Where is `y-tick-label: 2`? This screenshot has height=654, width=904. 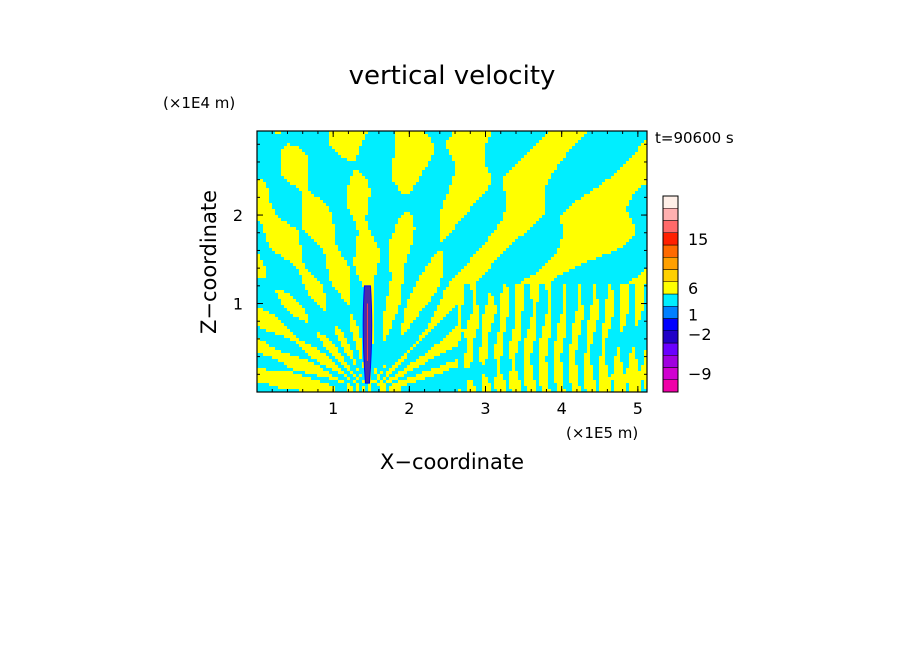 y-tick-label: 2 is located at coordinates (238, 215).